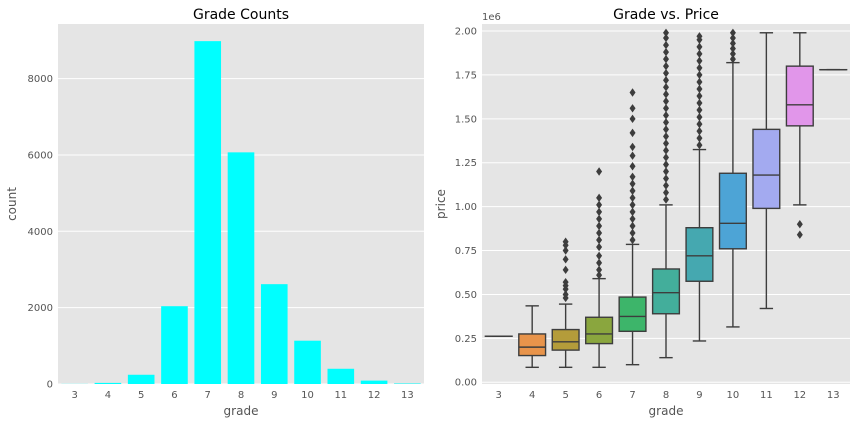 The image size is (856, 424). I want to click on chart-title: Grade Counts, so click(241, 15).